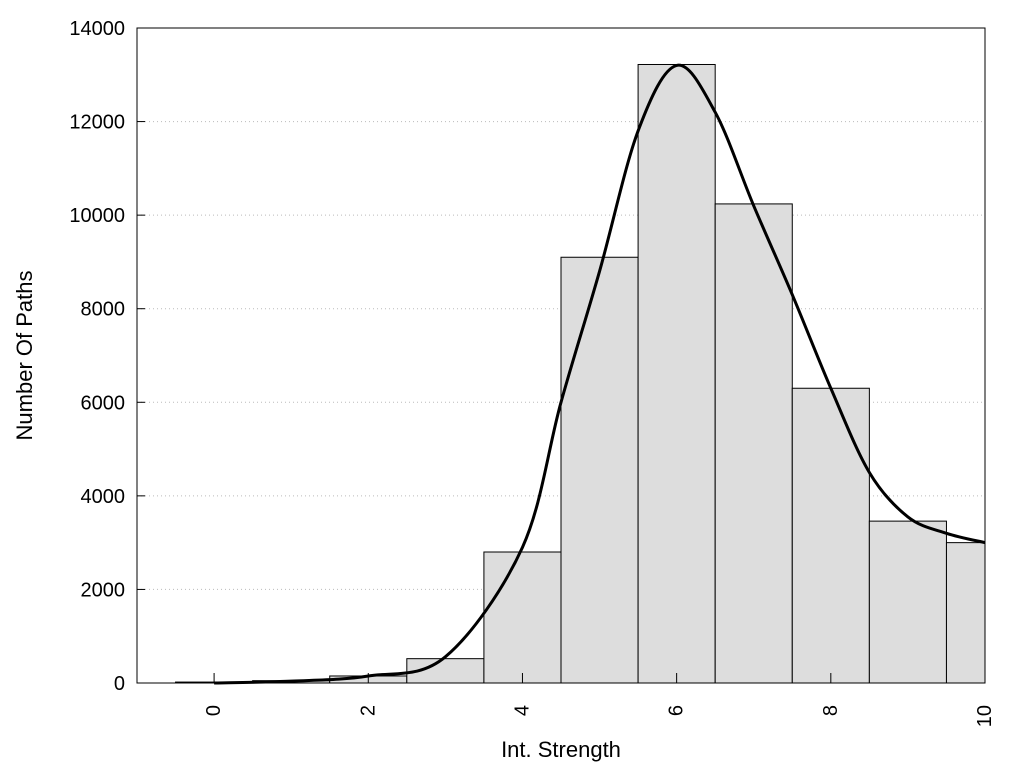  I want to click on y-tick-label-1: 2000, so click(103, 590).